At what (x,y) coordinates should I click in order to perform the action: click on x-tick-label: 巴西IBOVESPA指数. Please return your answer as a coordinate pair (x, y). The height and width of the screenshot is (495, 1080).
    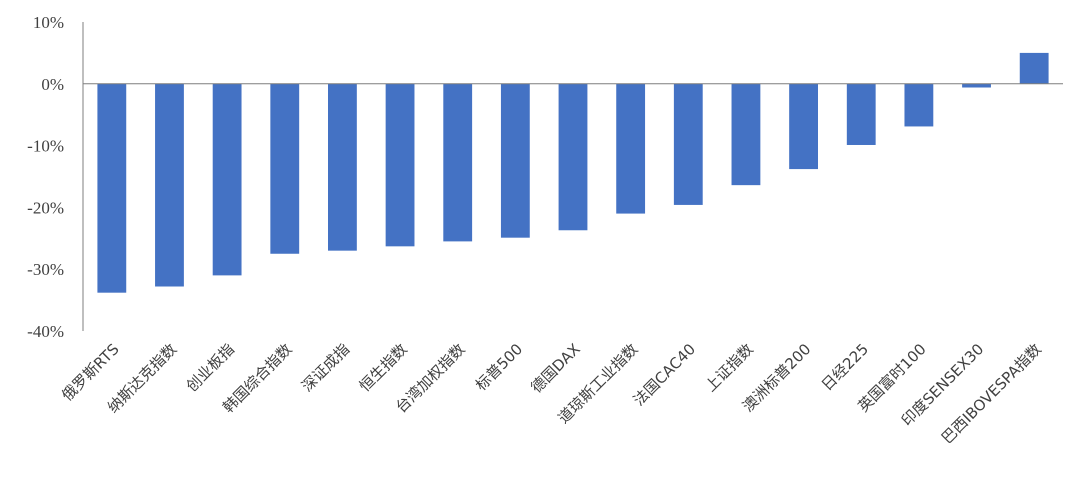
    Looking at the image, I should click on (991, 393).